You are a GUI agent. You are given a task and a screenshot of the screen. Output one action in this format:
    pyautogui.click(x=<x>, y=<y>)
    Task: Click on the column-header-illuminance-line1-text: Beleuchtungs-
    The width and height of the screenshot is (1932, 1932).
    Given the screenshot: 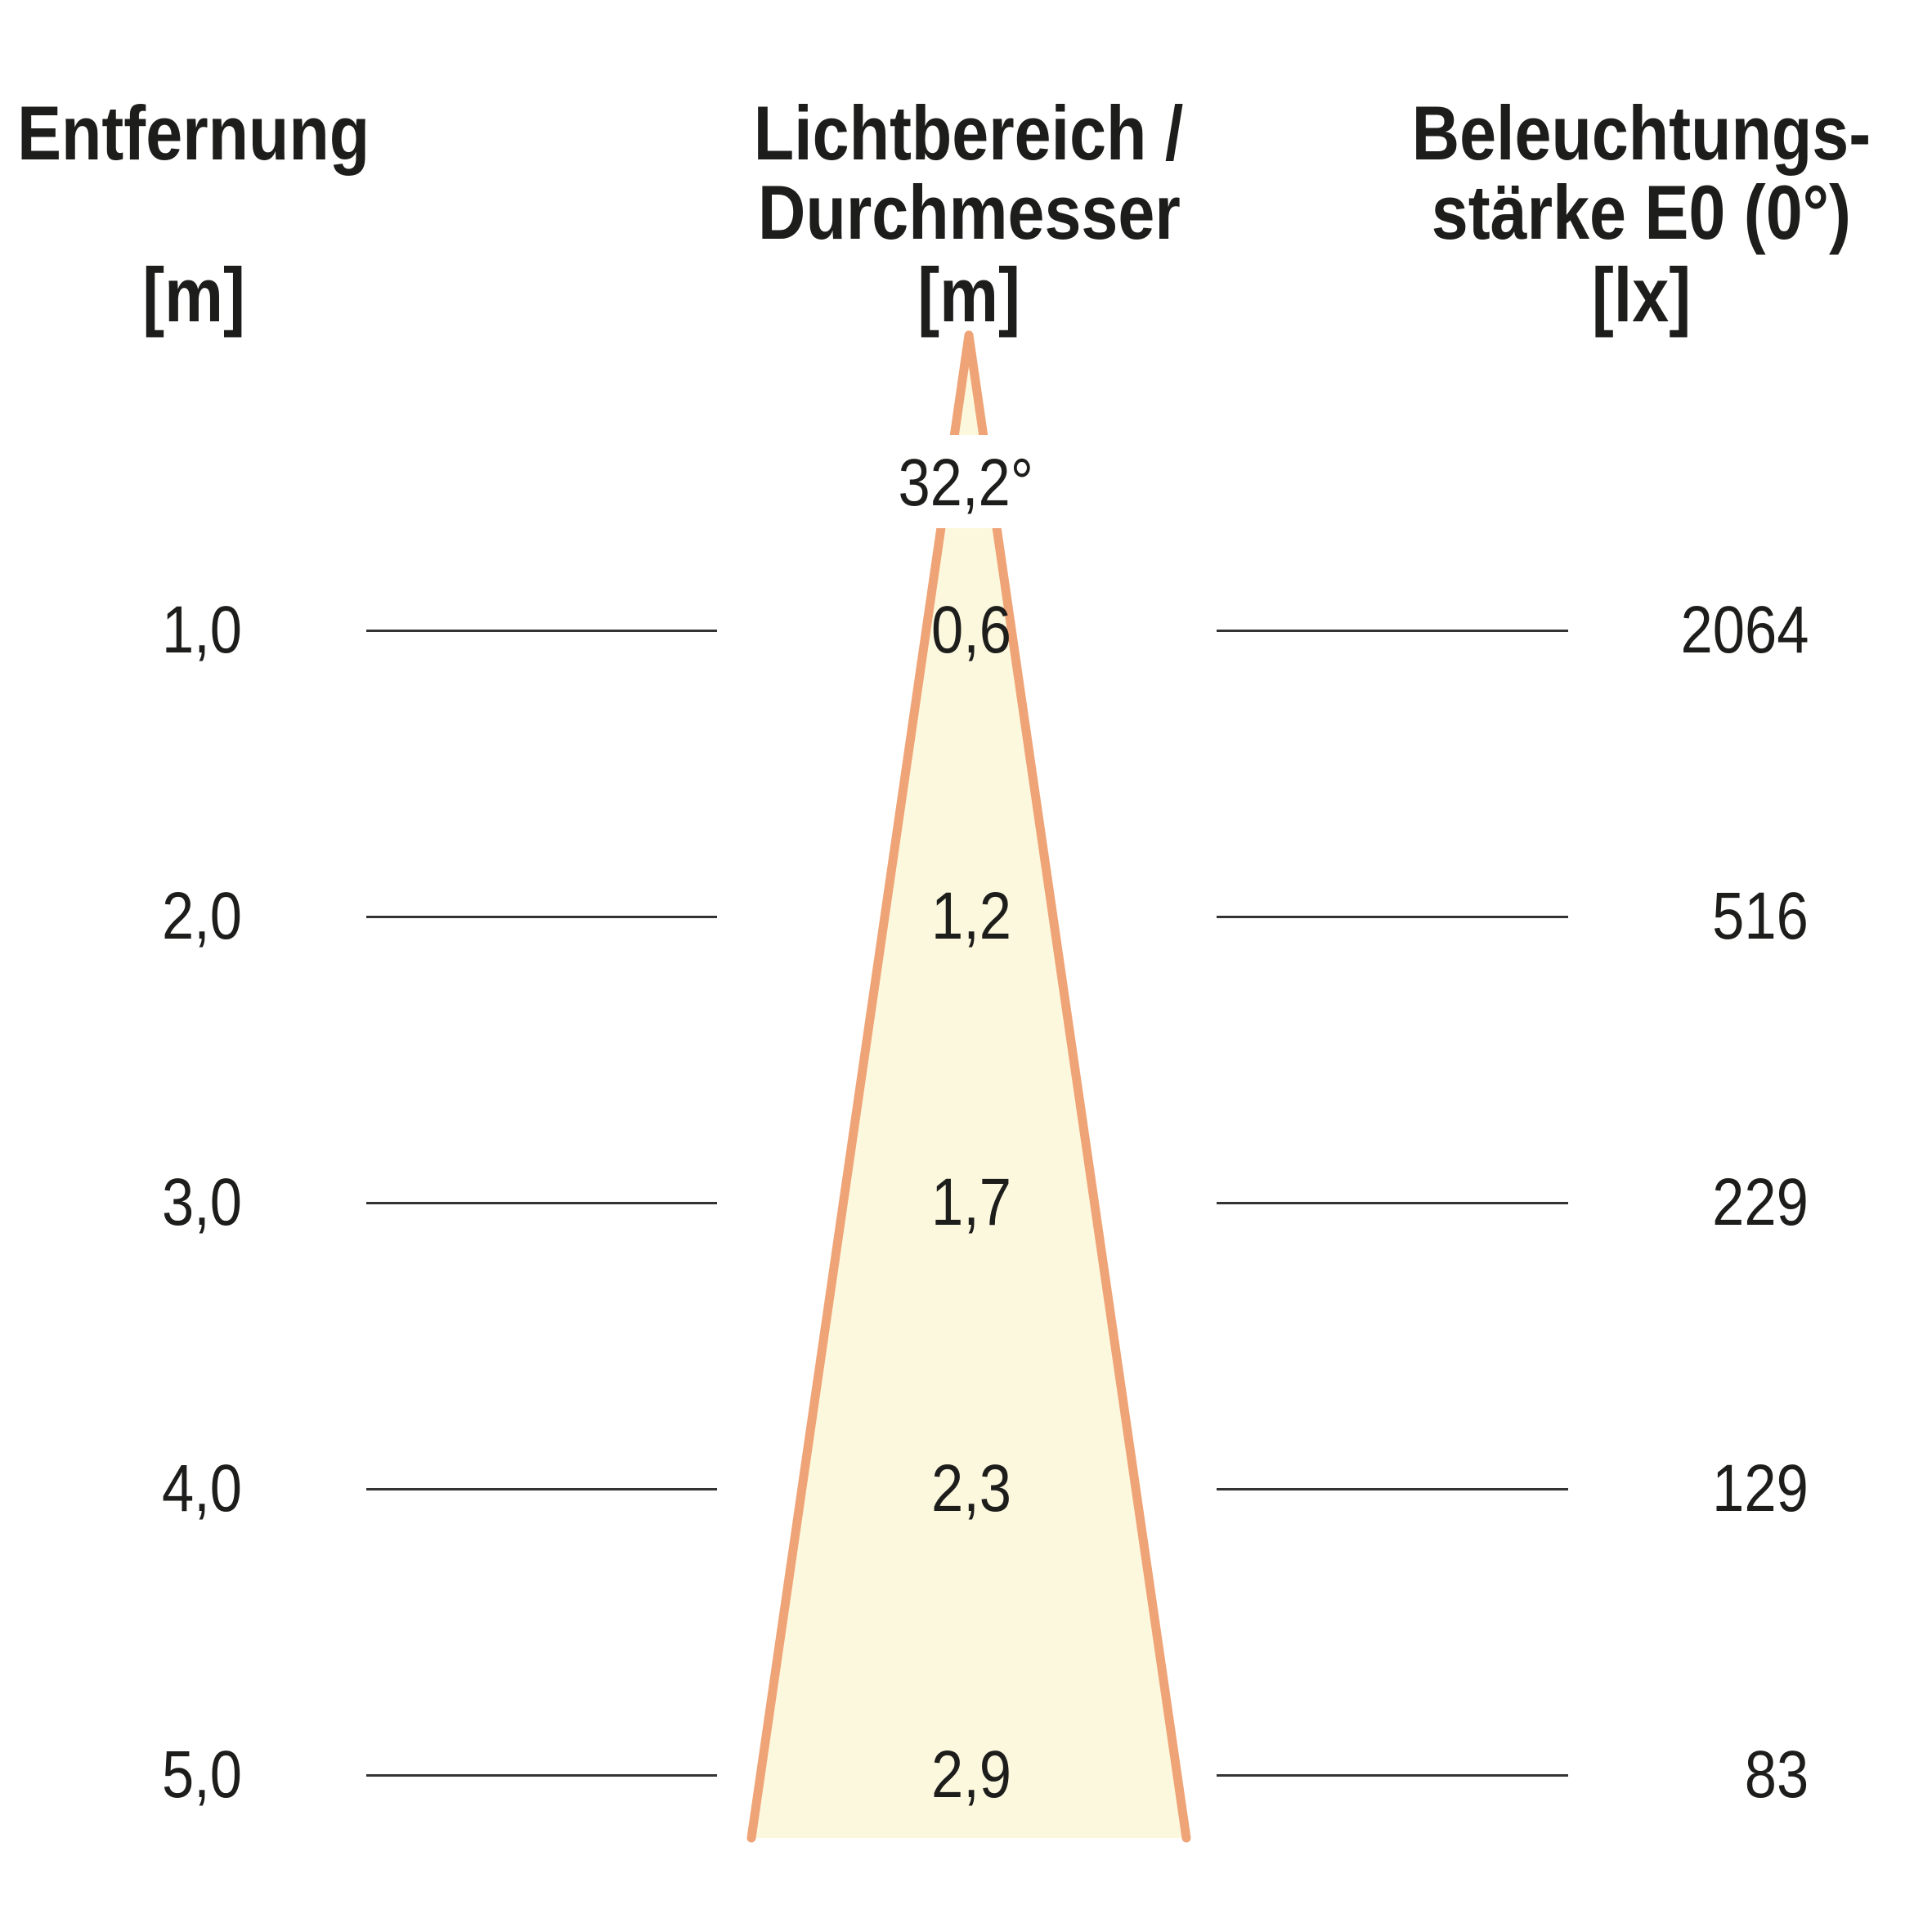 What is the action you would take?
    pyautogui.click(x=1641, y=133)
    